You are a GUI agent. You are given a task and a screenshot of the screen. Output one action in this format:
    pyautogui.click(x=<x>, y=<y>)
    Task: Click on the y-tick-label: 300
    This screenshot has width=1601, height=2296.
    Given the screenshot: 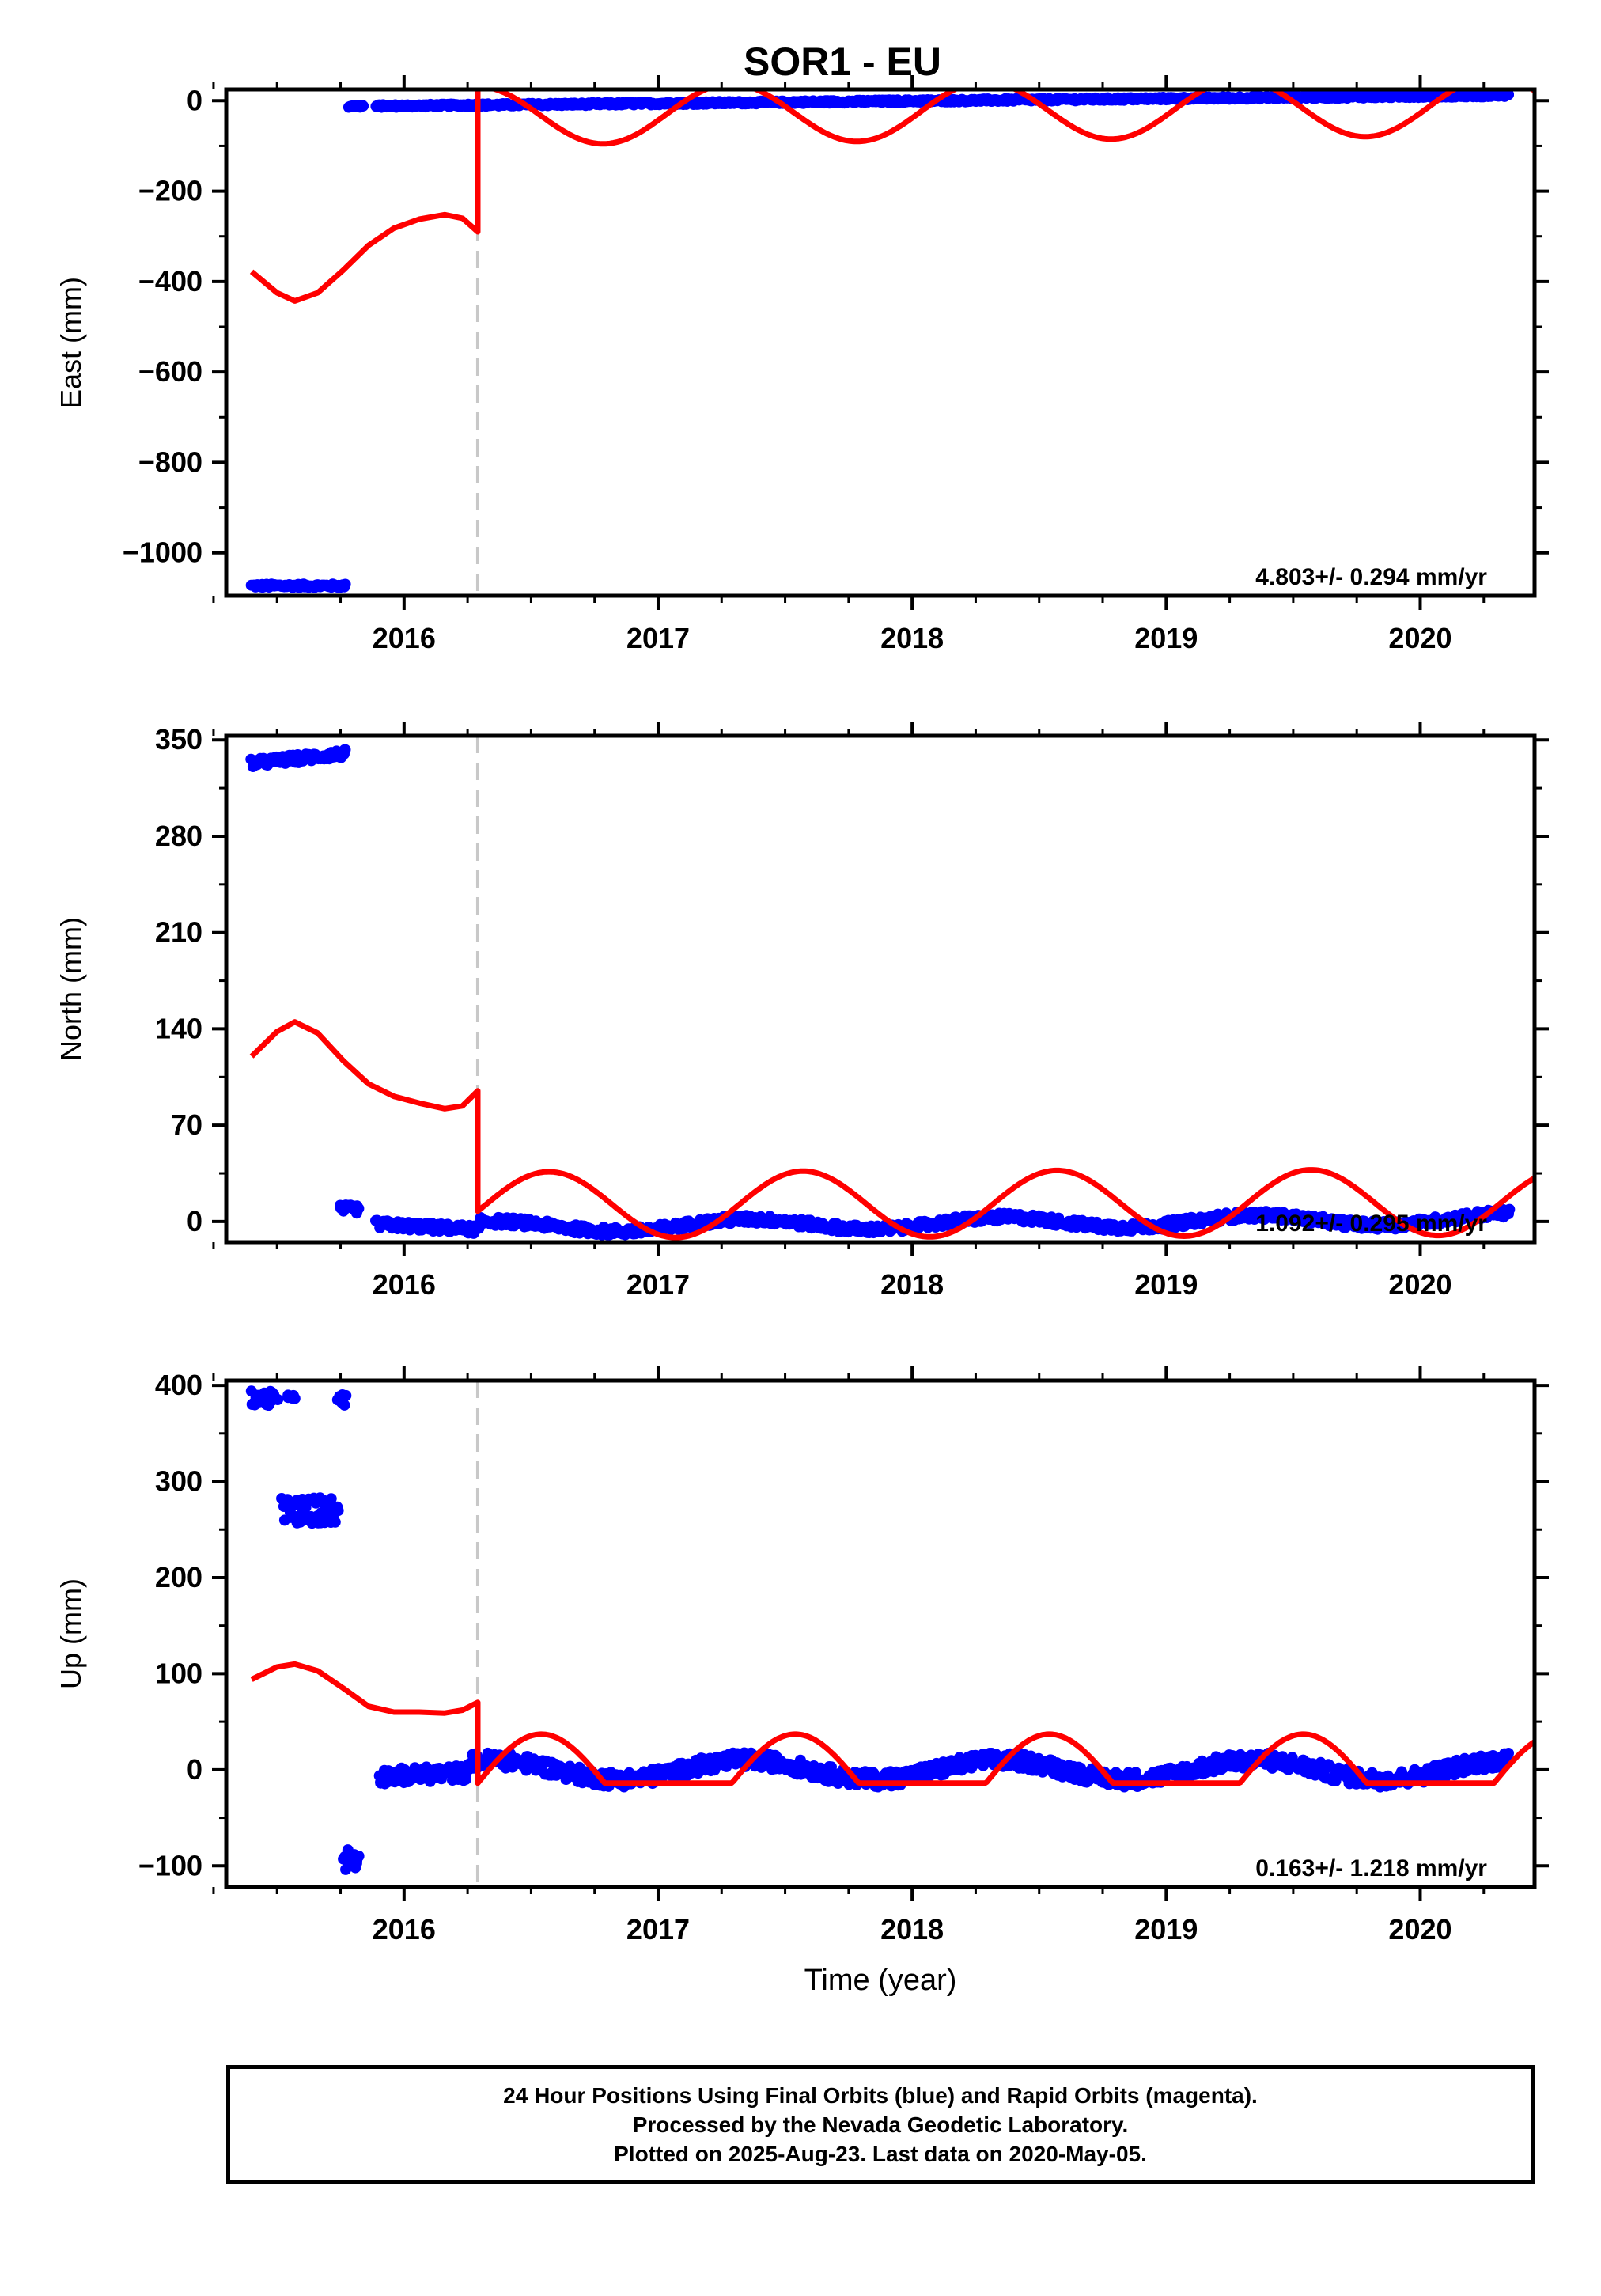 What is the action you would take?
    pyautogui.click(x=178, y=1481)
    